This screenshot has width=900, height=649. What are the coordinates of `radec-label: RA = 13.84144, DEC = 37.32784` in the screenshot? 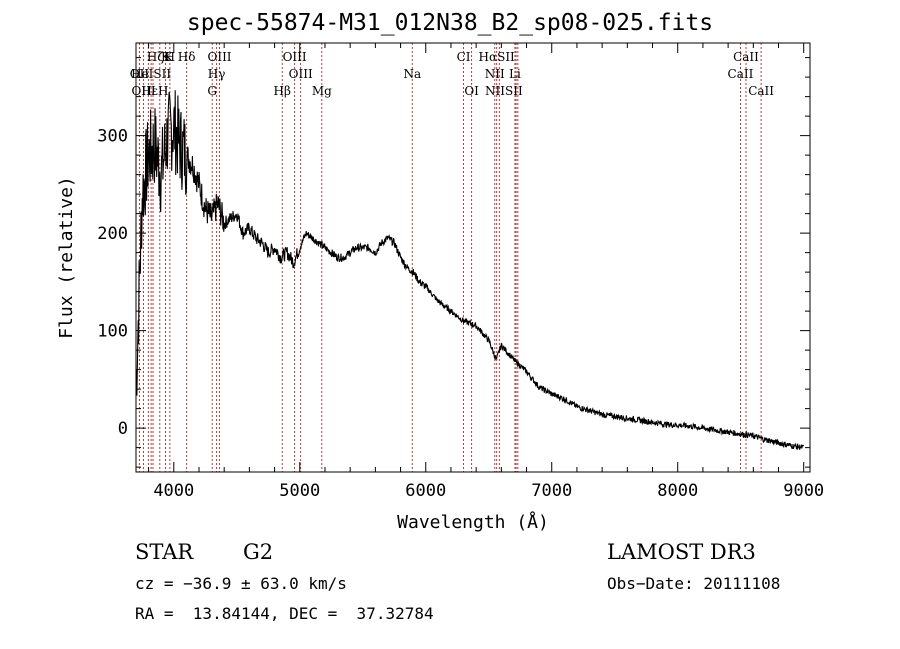 It's located at (284, 613).